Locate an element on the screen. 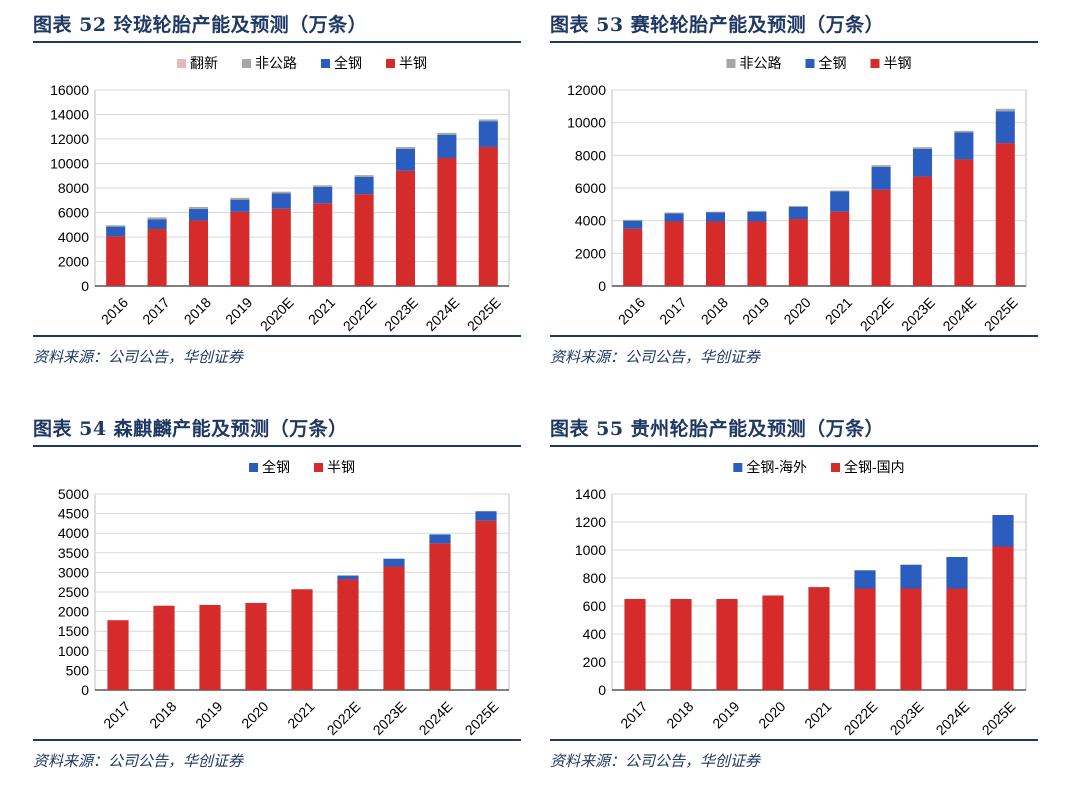 The image size is (1080, 795). y-tick-label: 2000 is located at coordinates (73, 262).